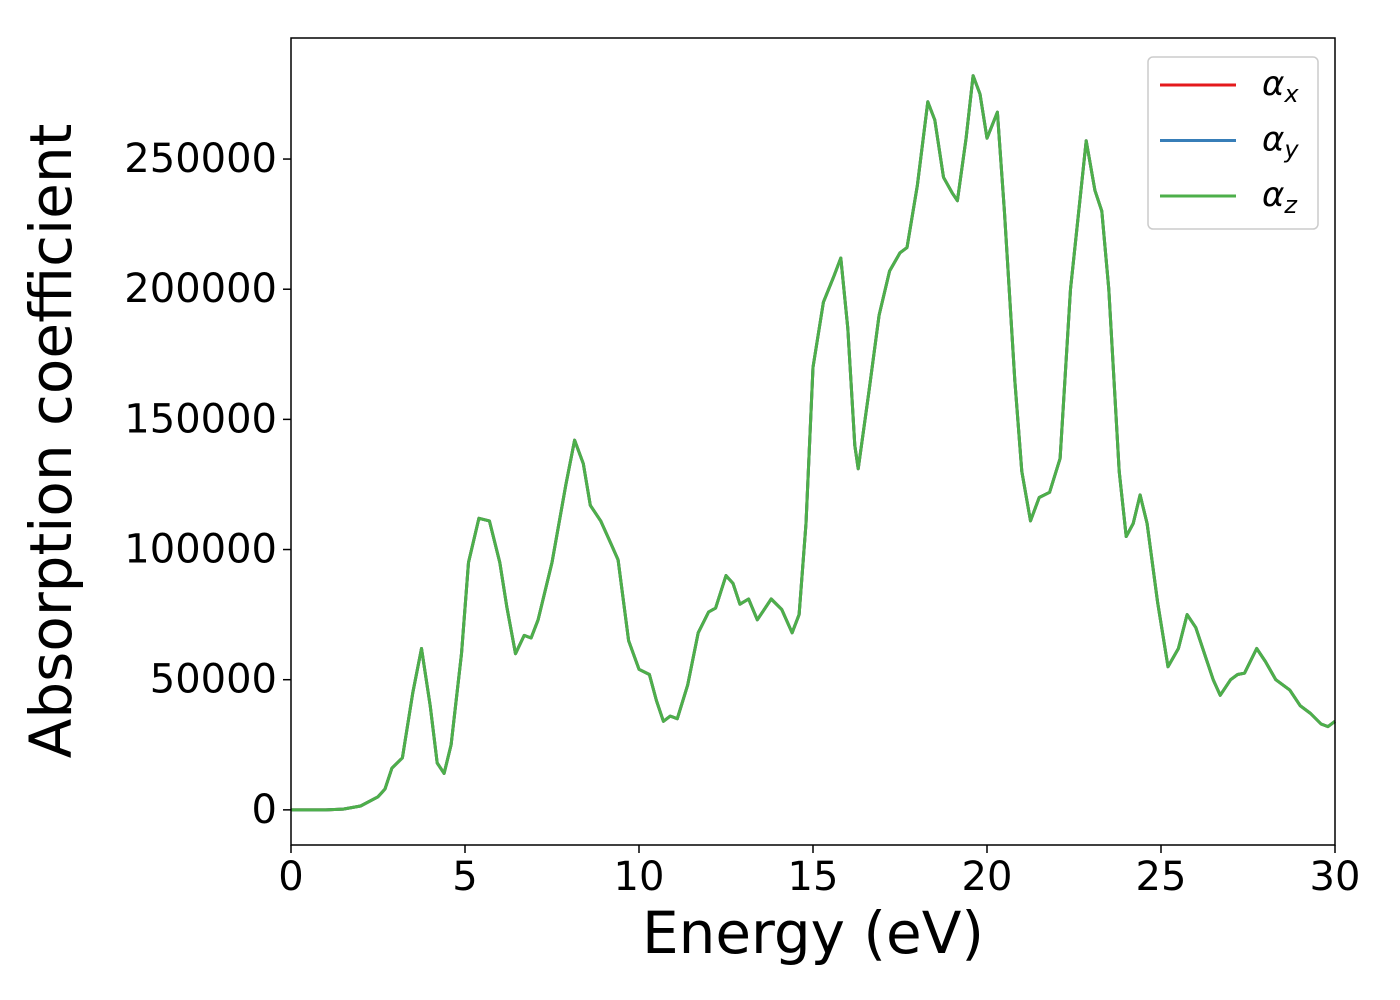 The height and width of the screenshot is (1000, 1400). Describe the element at coordinates (813, 933) in the screenshot. I see `x-axis-label: Energy (eV)` at that location.